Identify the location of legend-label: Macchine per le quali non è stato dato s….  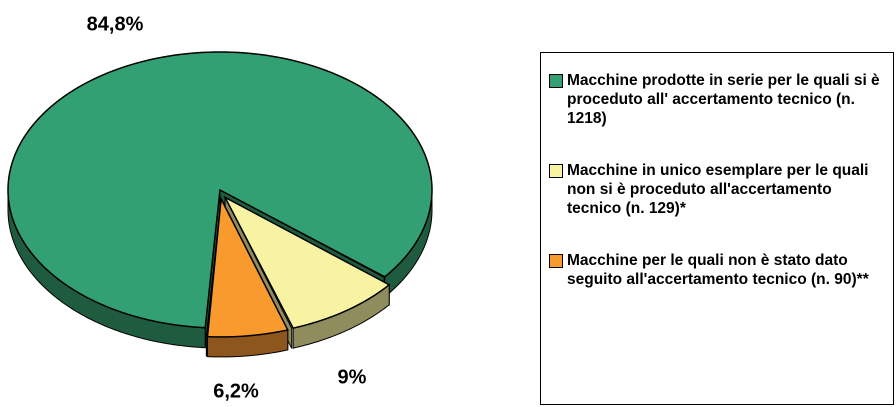
(718, 270).